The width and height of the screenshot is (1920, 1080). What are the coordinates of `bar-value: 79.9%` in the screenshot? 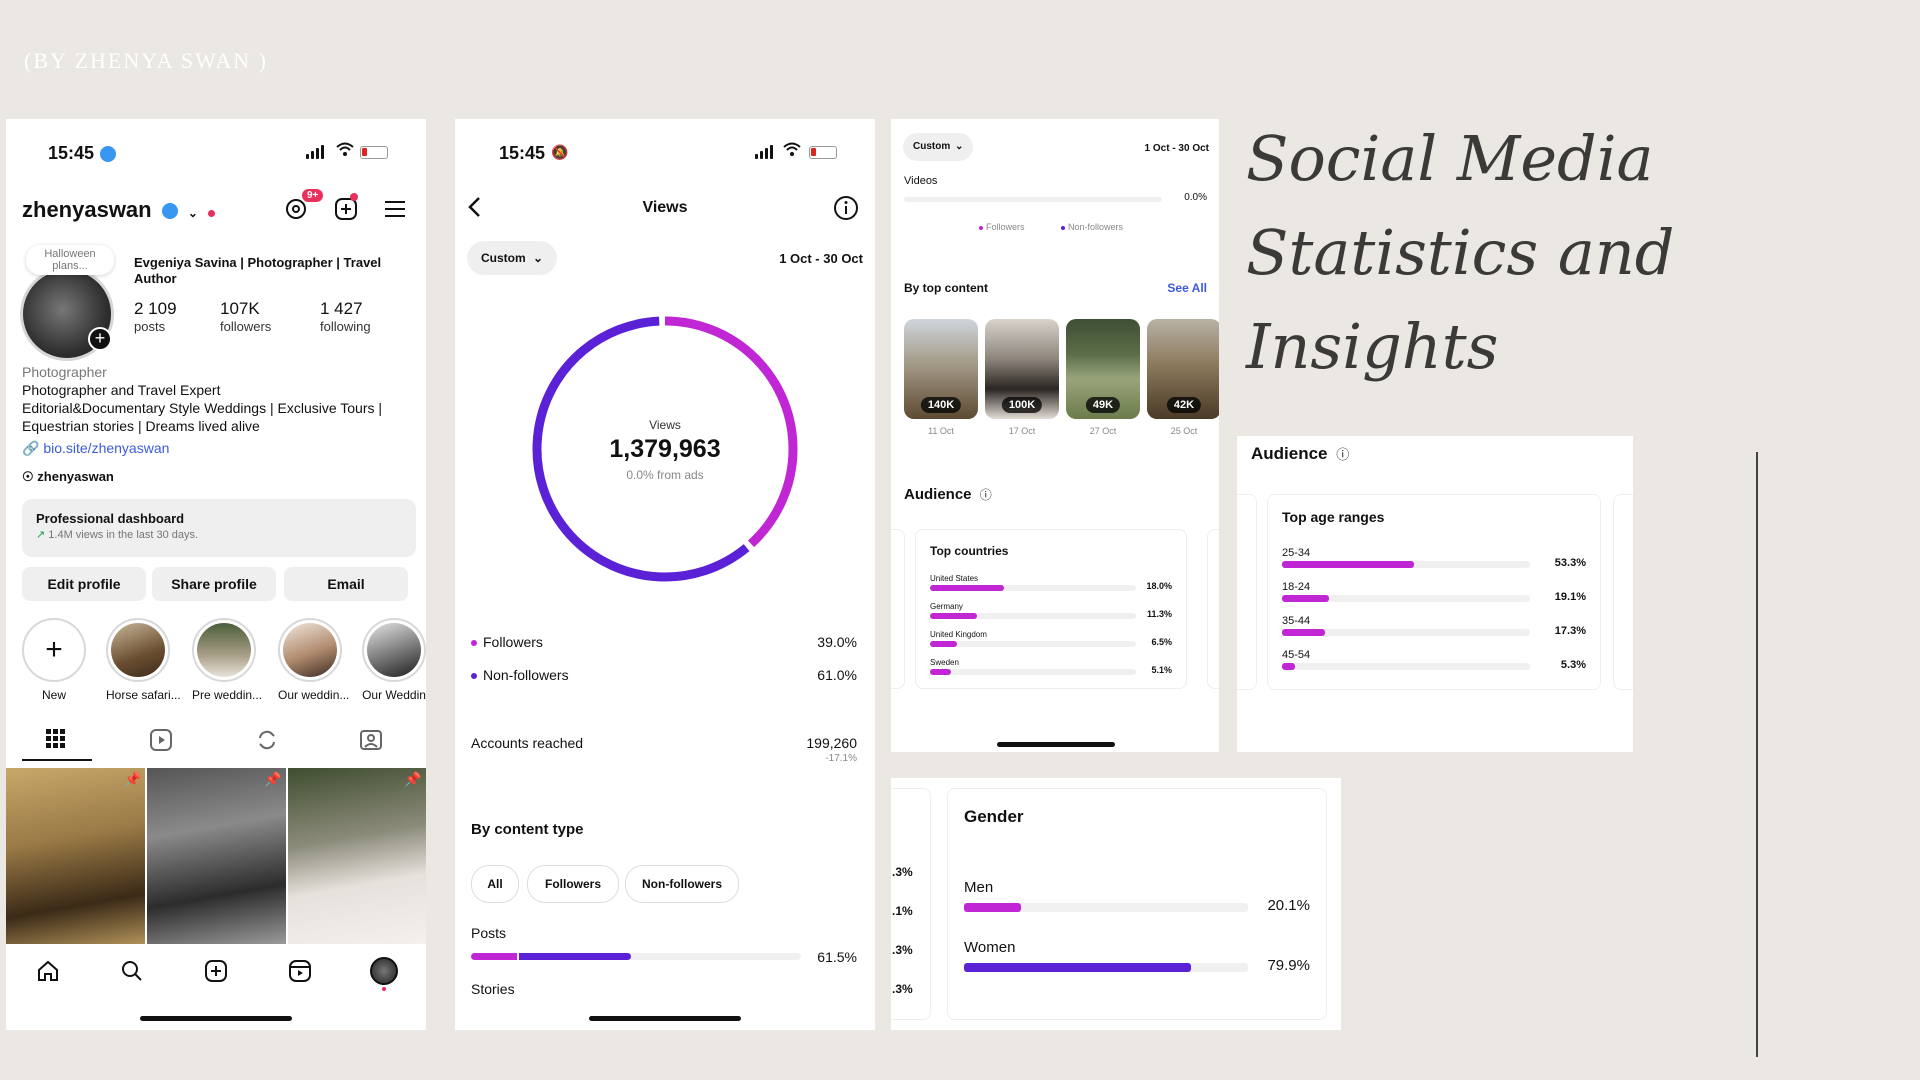 It's located at (1288, 965).